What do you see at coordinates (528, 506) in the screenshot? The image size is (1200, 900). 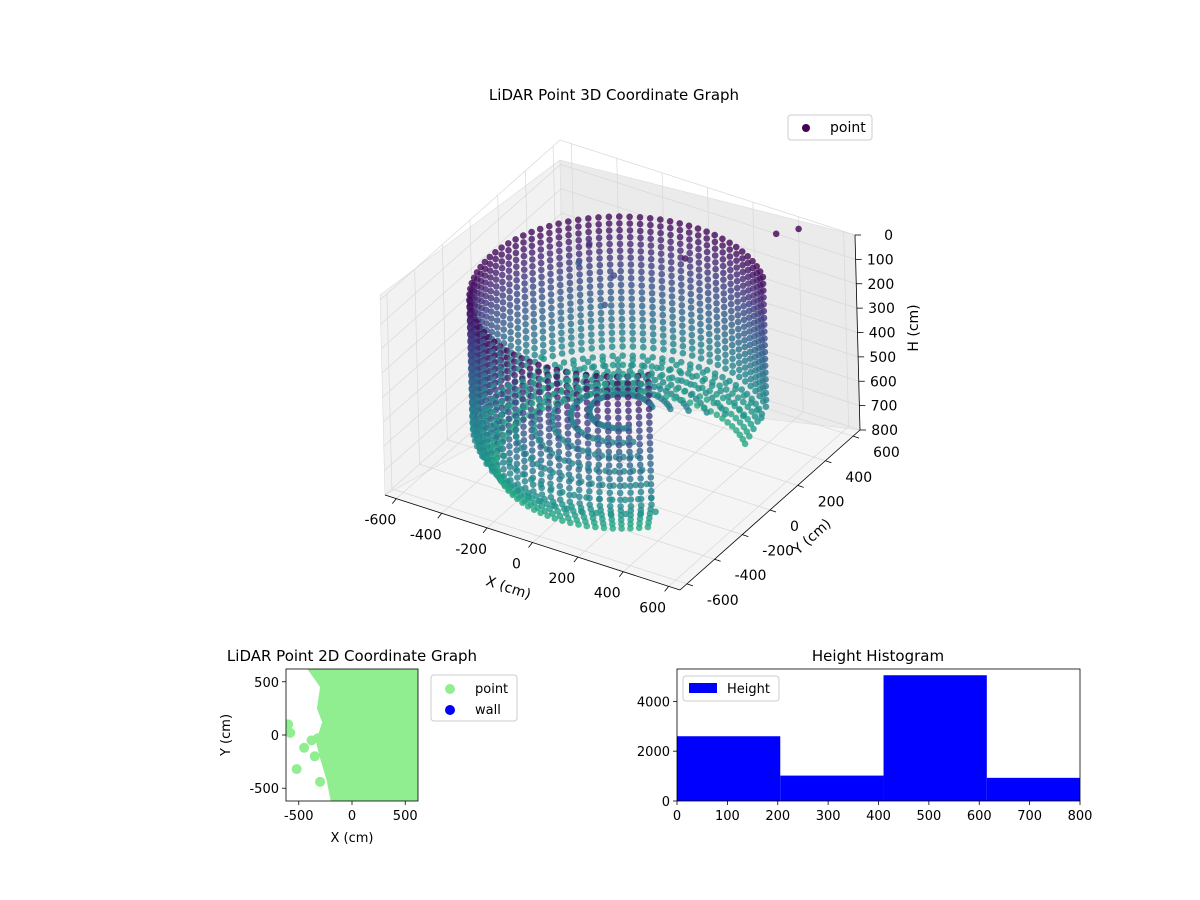 I see `point-1960` at bounding box center [528, 506].